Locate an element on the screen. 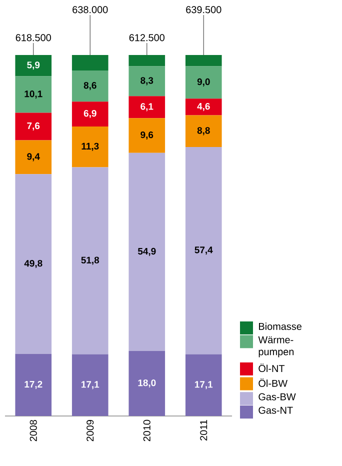 The image size is (342, 466). data-label: 8,6 is located at coordinates (90, 86).